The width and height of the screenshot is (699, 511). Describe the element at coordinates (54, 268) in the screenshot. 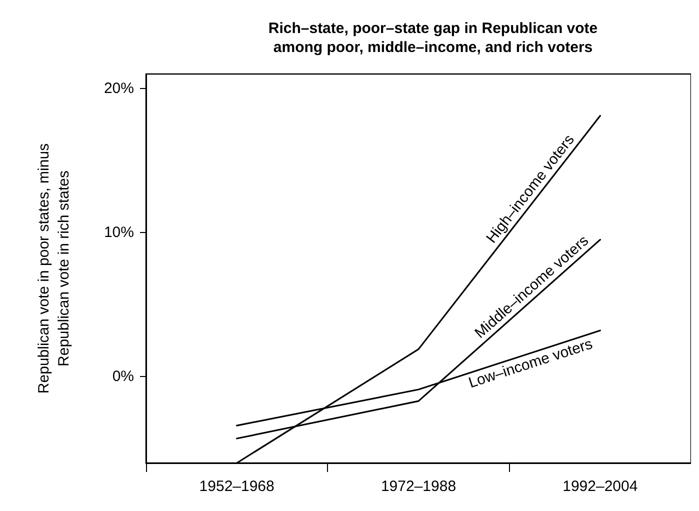

I see `y-axis-title: Republican vote in poor states, minus Republican vote in rich states` at that location.